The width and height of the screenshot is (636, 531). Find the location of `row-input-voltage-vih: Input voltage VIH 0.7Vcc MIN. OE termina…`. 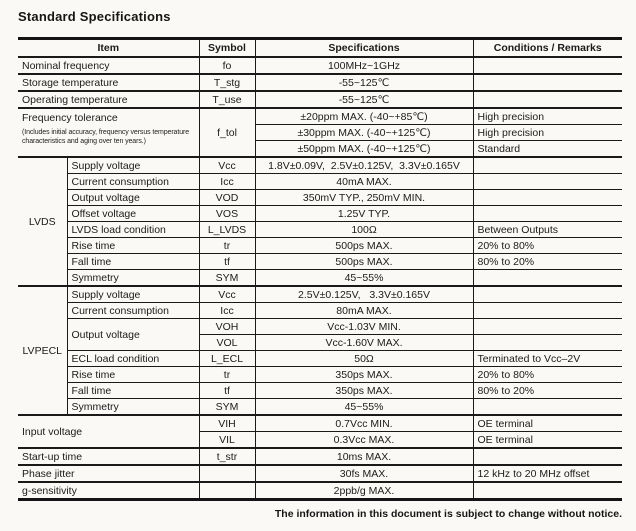

row-input-voltage-vih: Input voltage VIH 0.7Vcc MIN. OE termina… is located at coordinates (320, 431).